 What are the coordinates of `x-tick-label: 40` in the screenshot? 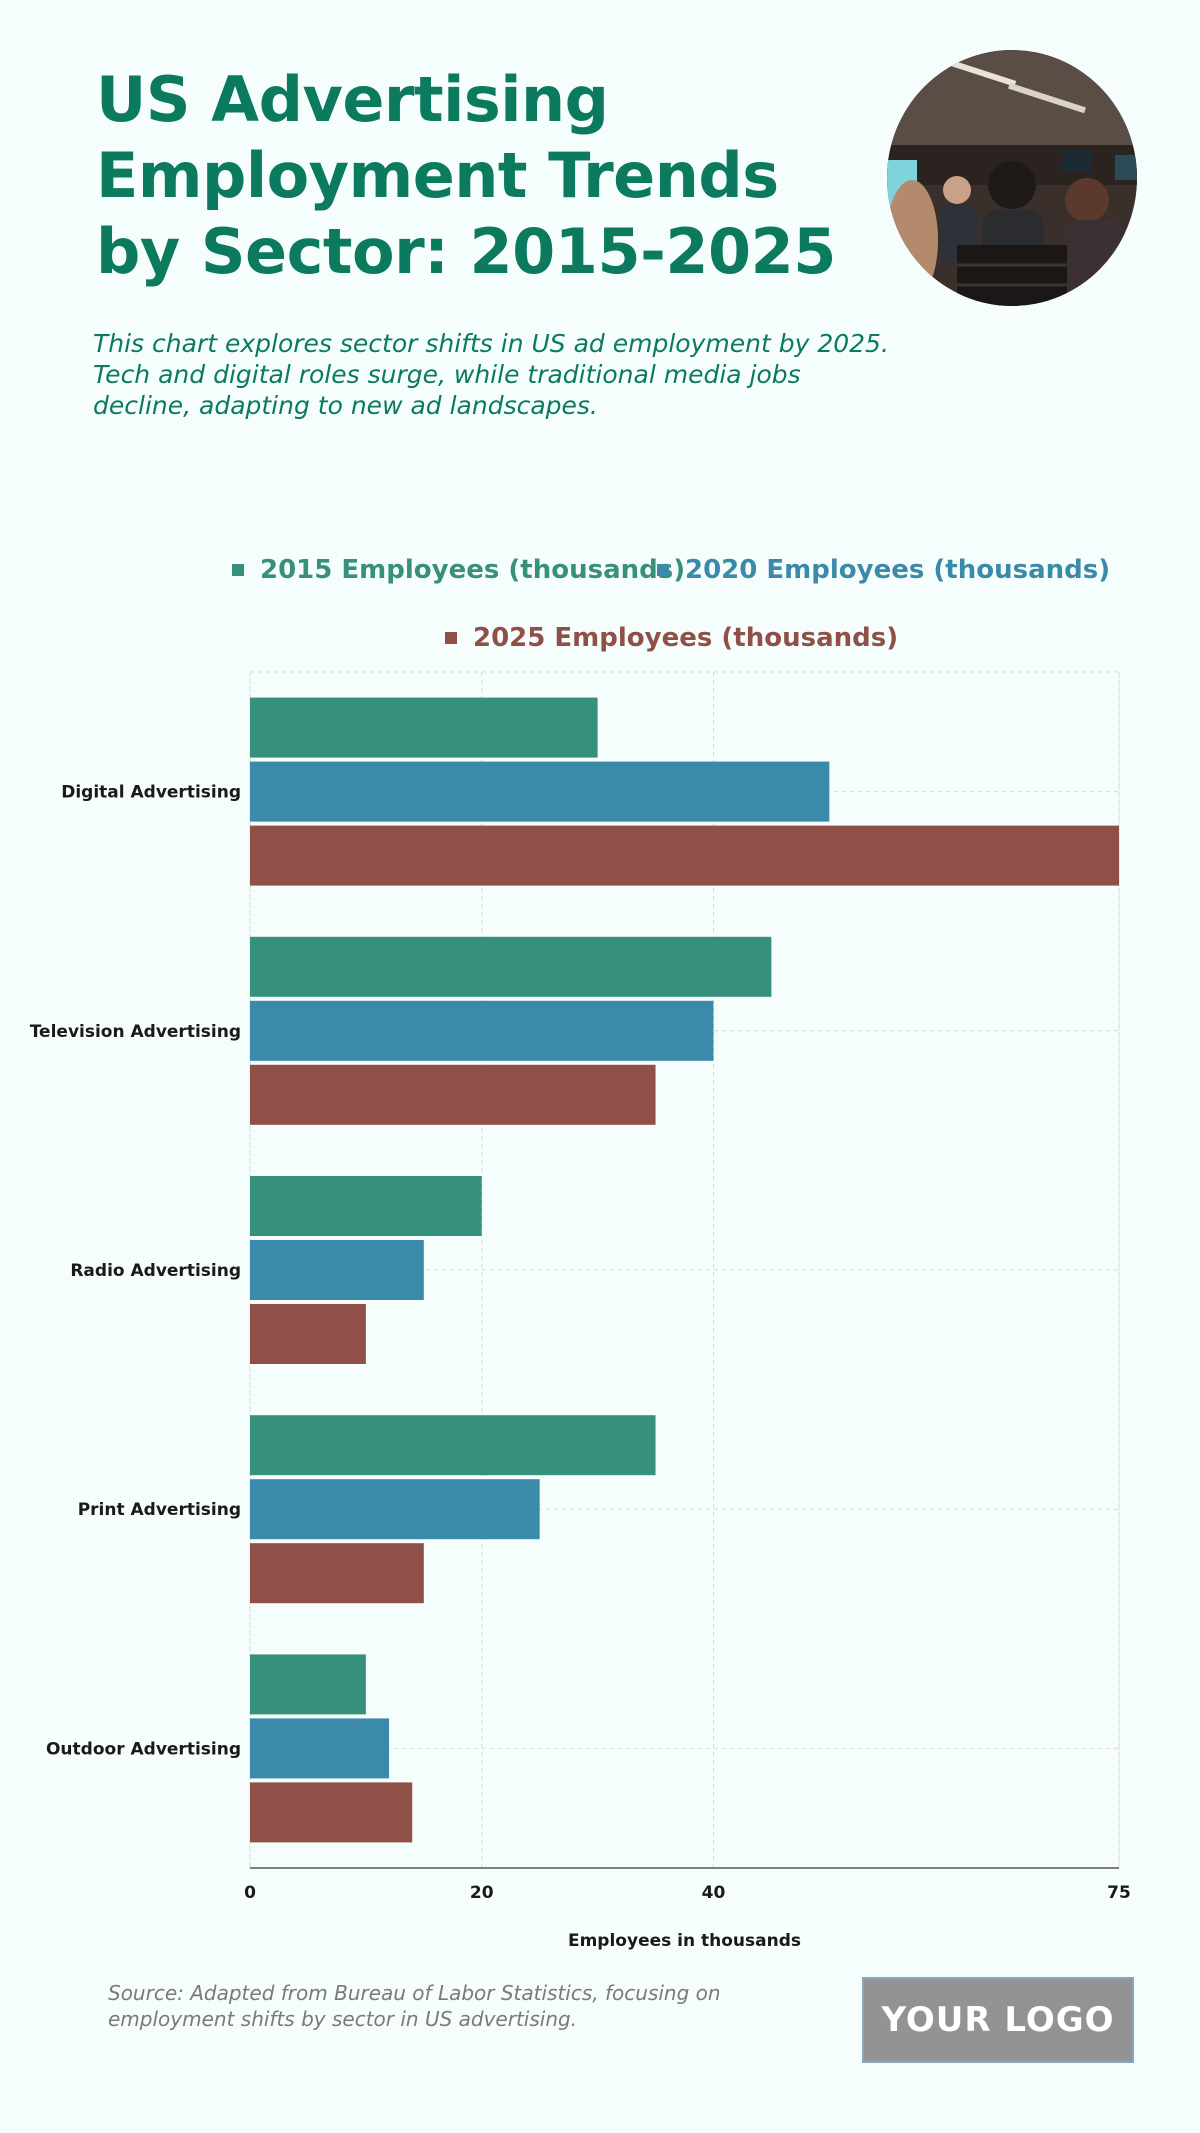 It's located at (714, 1893).